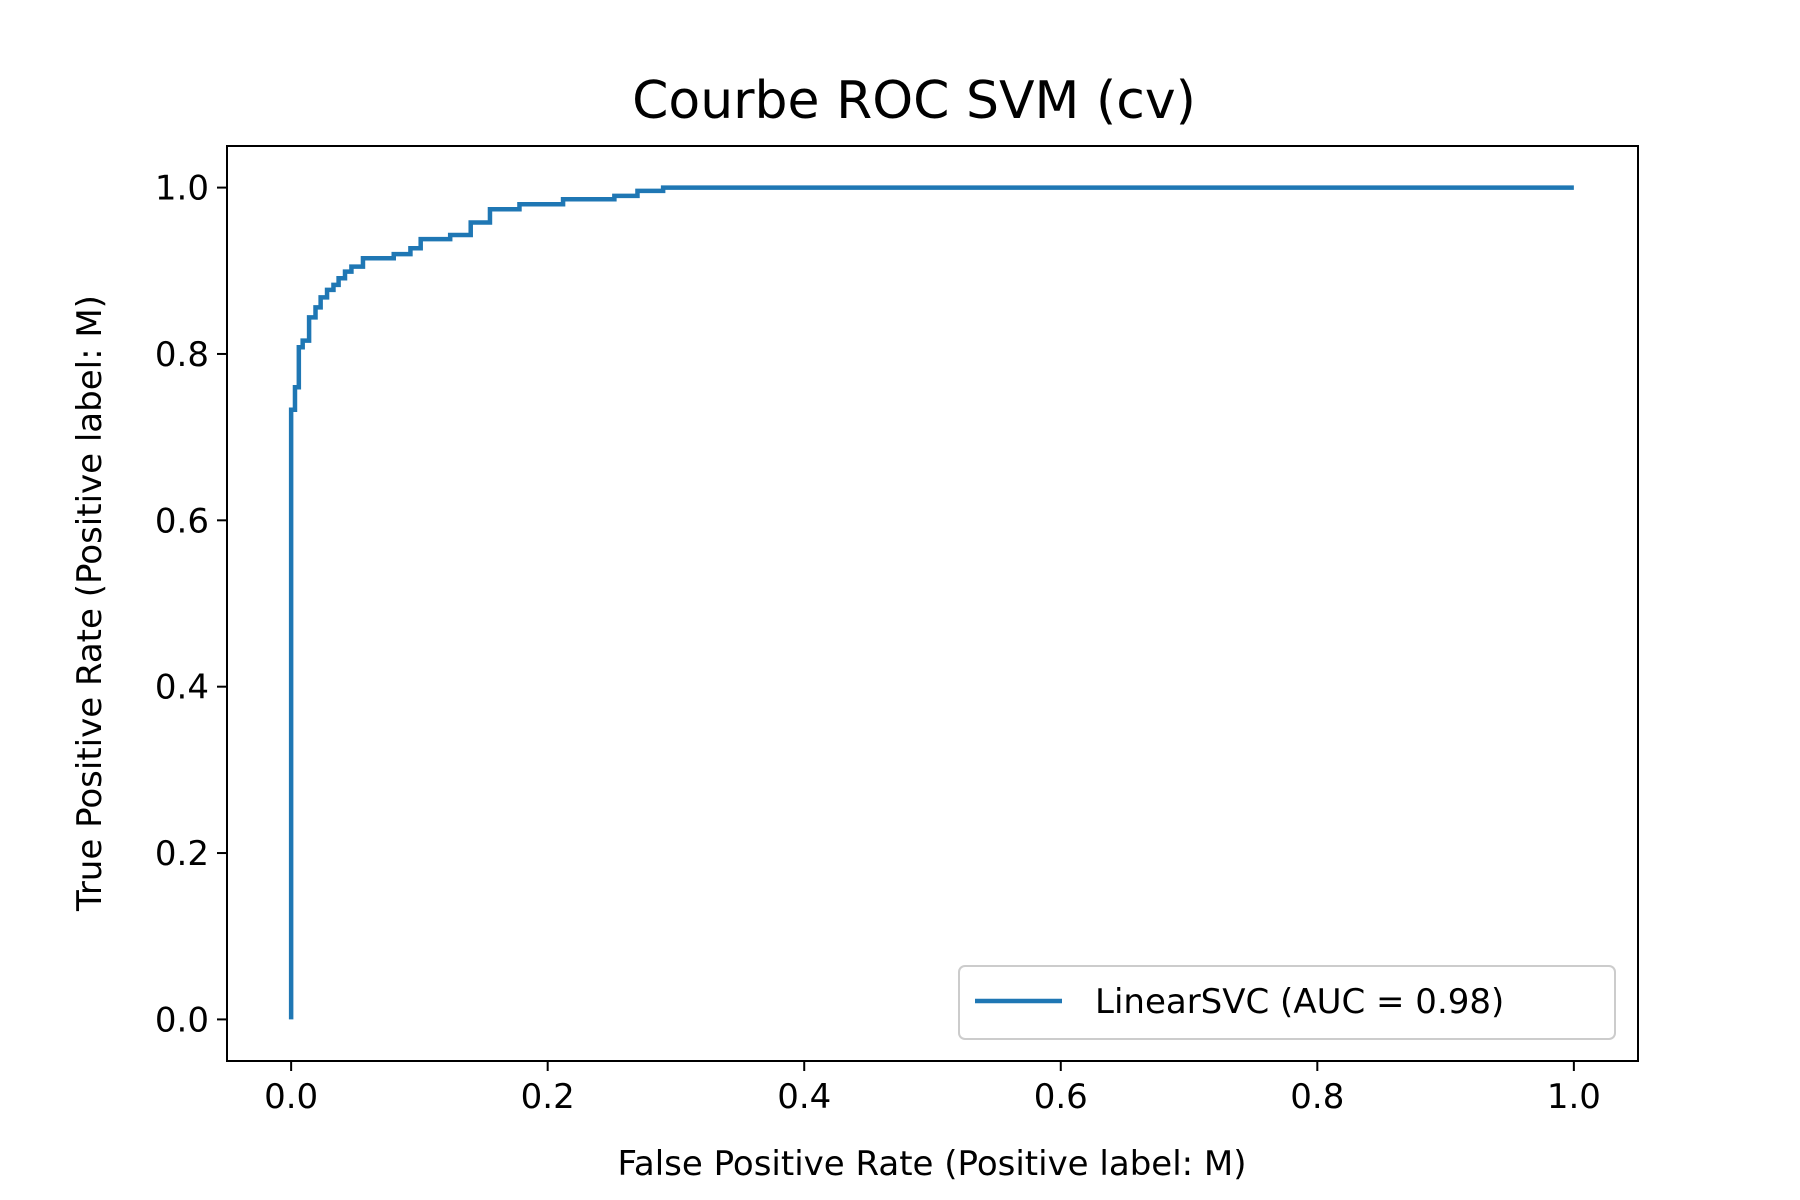 The height and width of the screenshot is (1200, 1800). I want to click on legend: LinearSVC (AUC = 0.98), so click(1287, 1002).